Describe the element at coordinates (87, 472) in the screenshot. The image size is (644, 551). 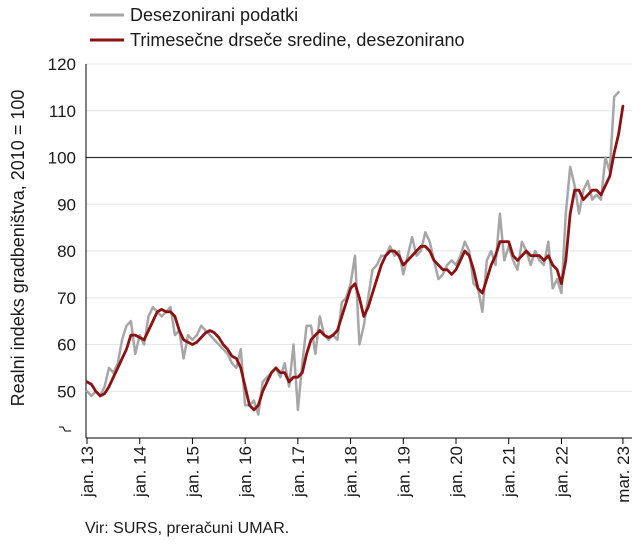
I see `x-tick-label: jan. 13` at that location.